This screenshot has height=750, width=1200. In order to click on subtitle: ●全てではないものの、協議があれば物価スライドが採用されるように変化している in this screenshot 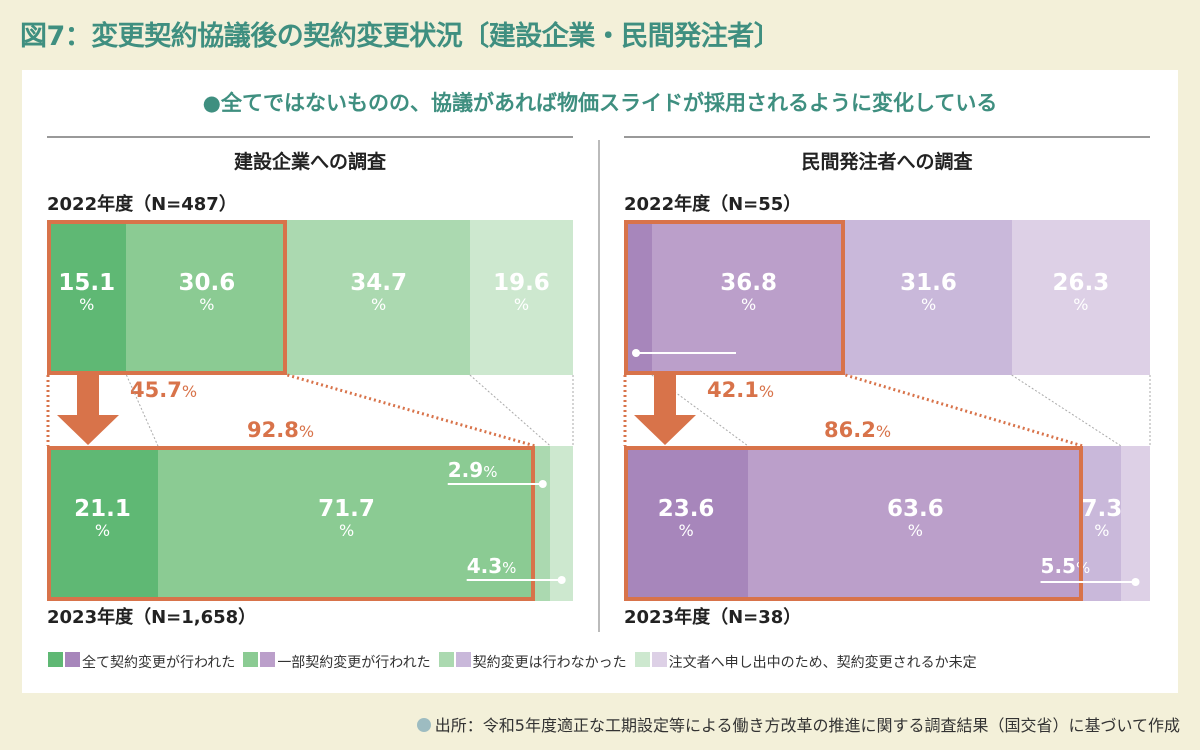, I will do `click(600, 103)`.